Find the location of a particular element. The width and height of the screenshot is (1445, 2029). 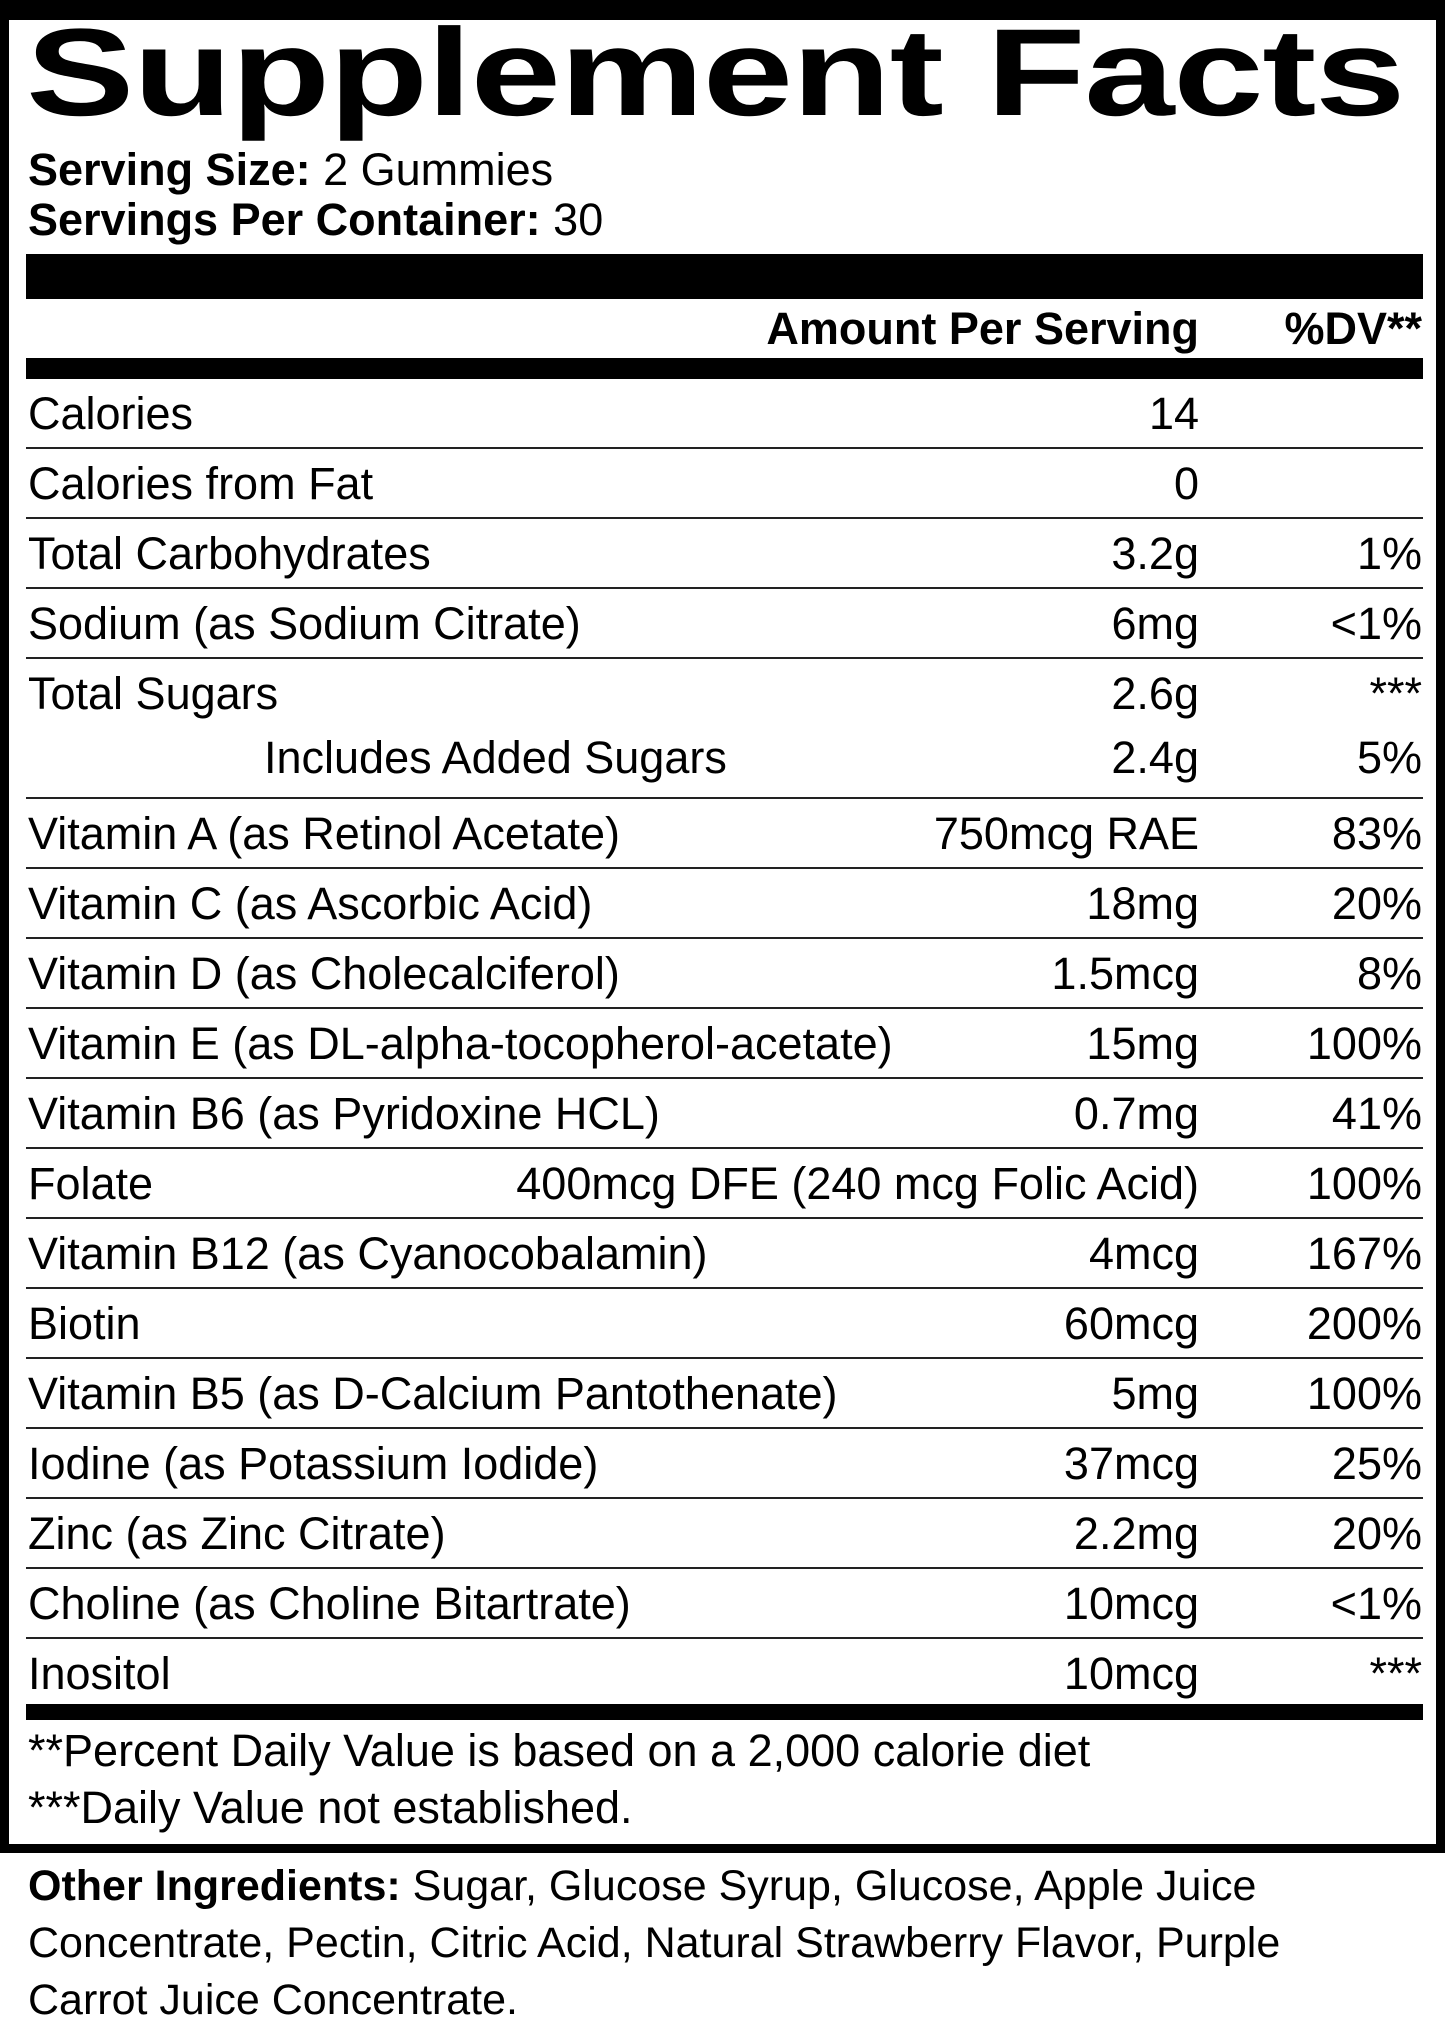

nutrient-row: Vitamin C (as Ascorbic Acid) 18mg 20% is located at coordinates (724, 904).